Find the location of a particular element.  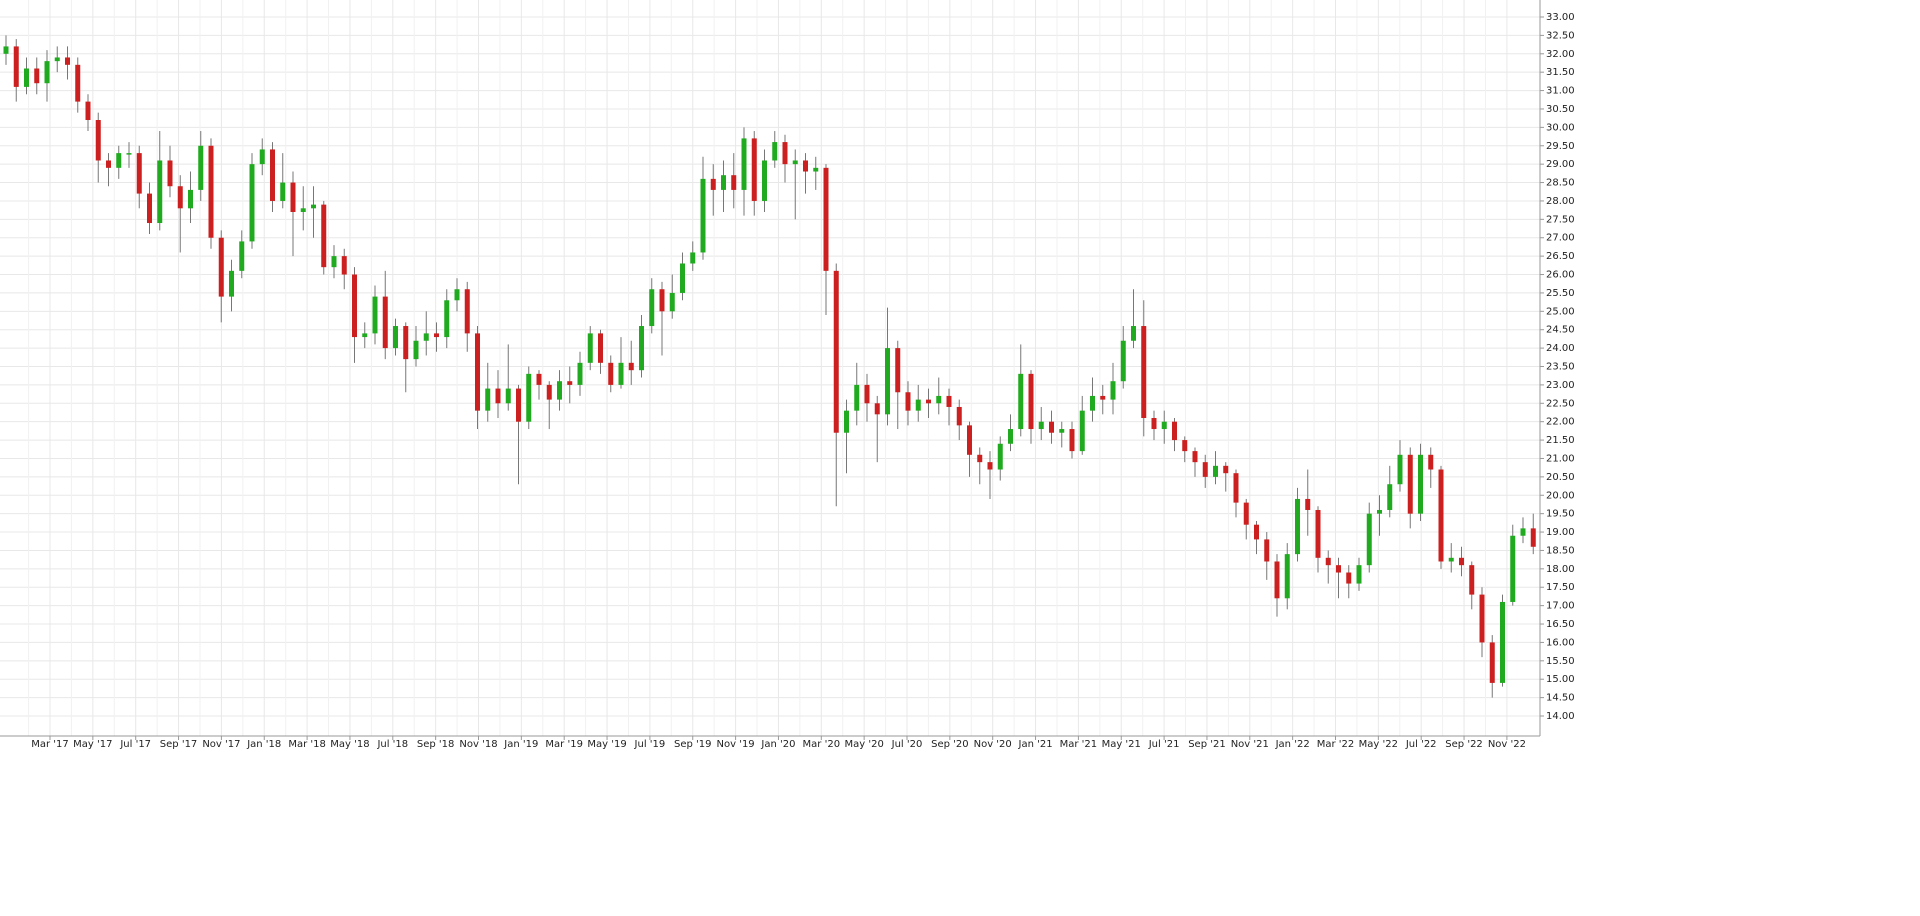

y-tick-label: 32.50 is located at coordinates (1560, 35).